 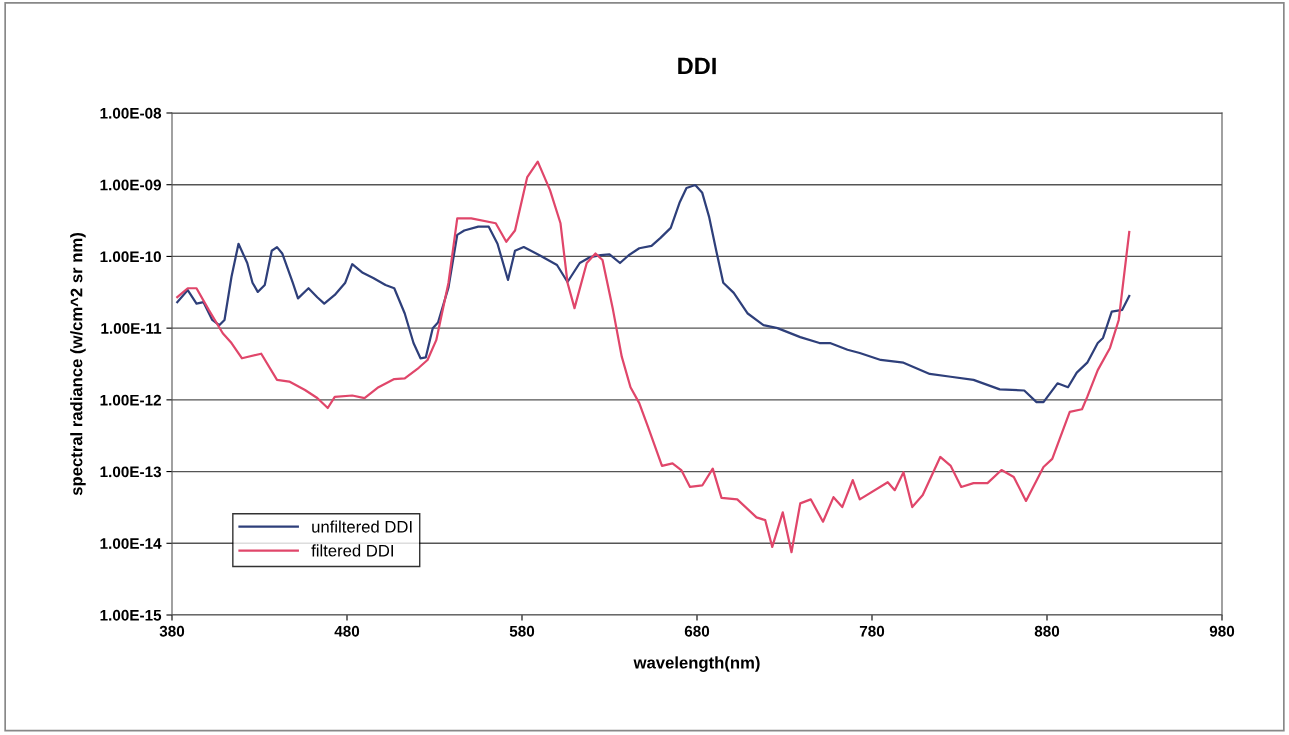 I want to click on y-tick-label: 1.00E-15, so click(x=131, y=615).